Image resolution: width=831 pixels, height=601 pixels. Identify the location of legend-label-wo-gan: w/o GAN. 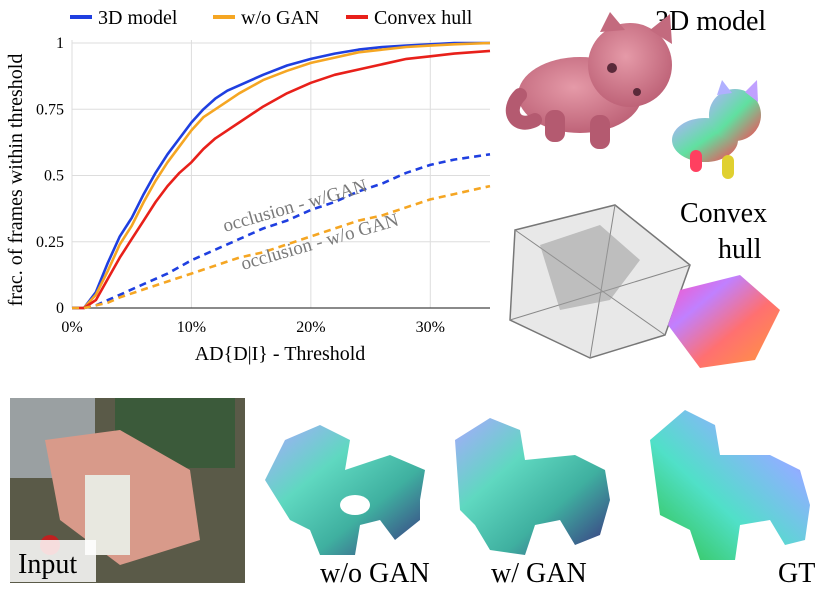
(280, 18).